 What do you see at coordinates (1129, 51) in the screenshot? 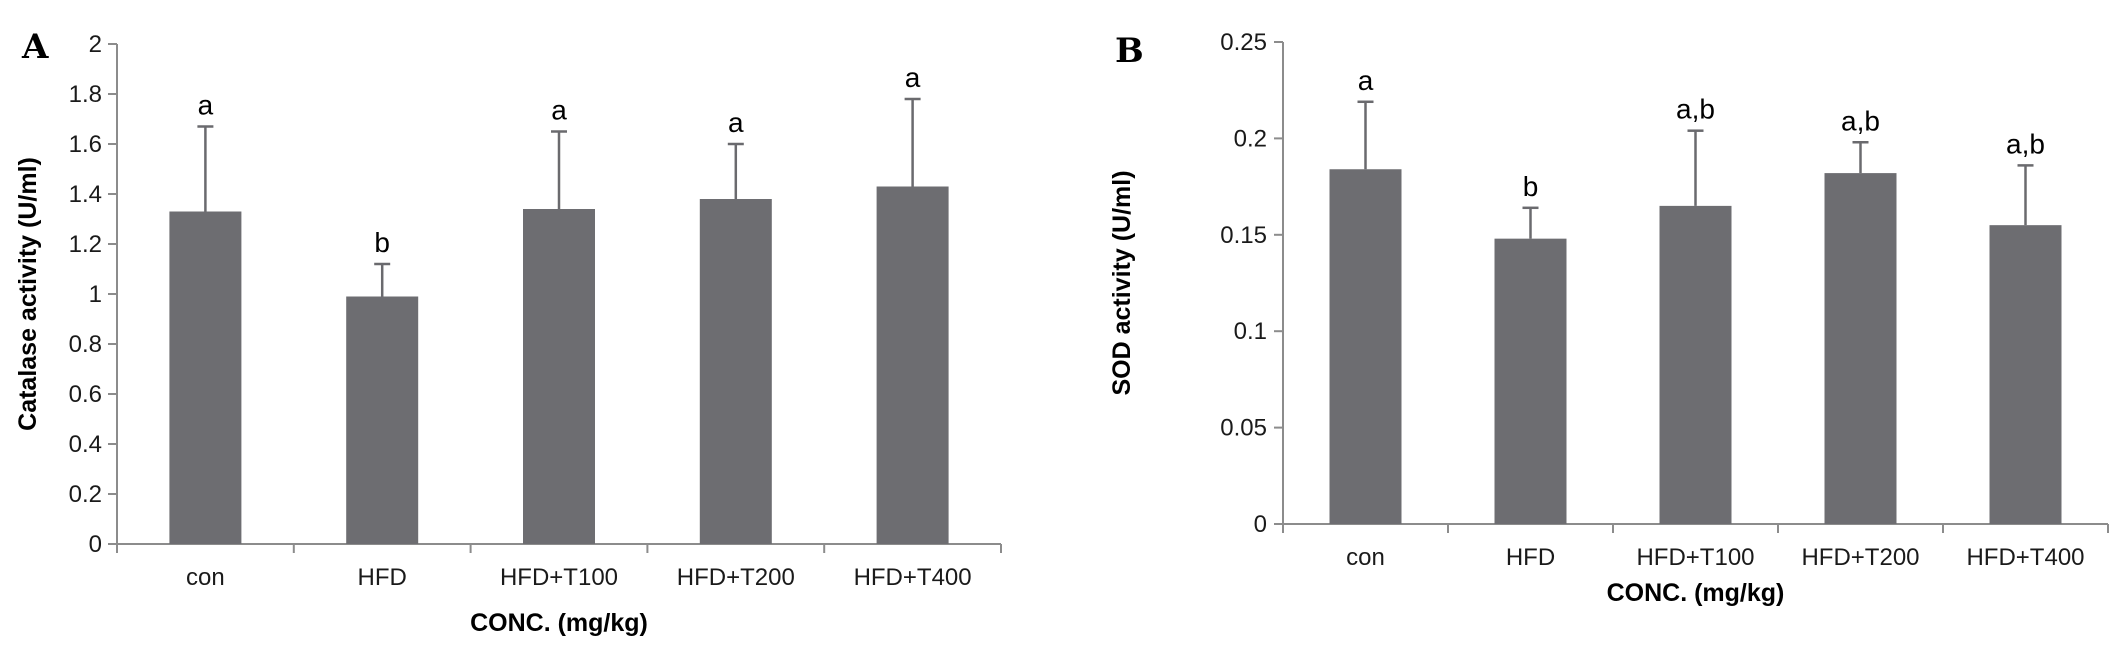
I see `panel-b-letter: B` at bounding box center [1129, 51].